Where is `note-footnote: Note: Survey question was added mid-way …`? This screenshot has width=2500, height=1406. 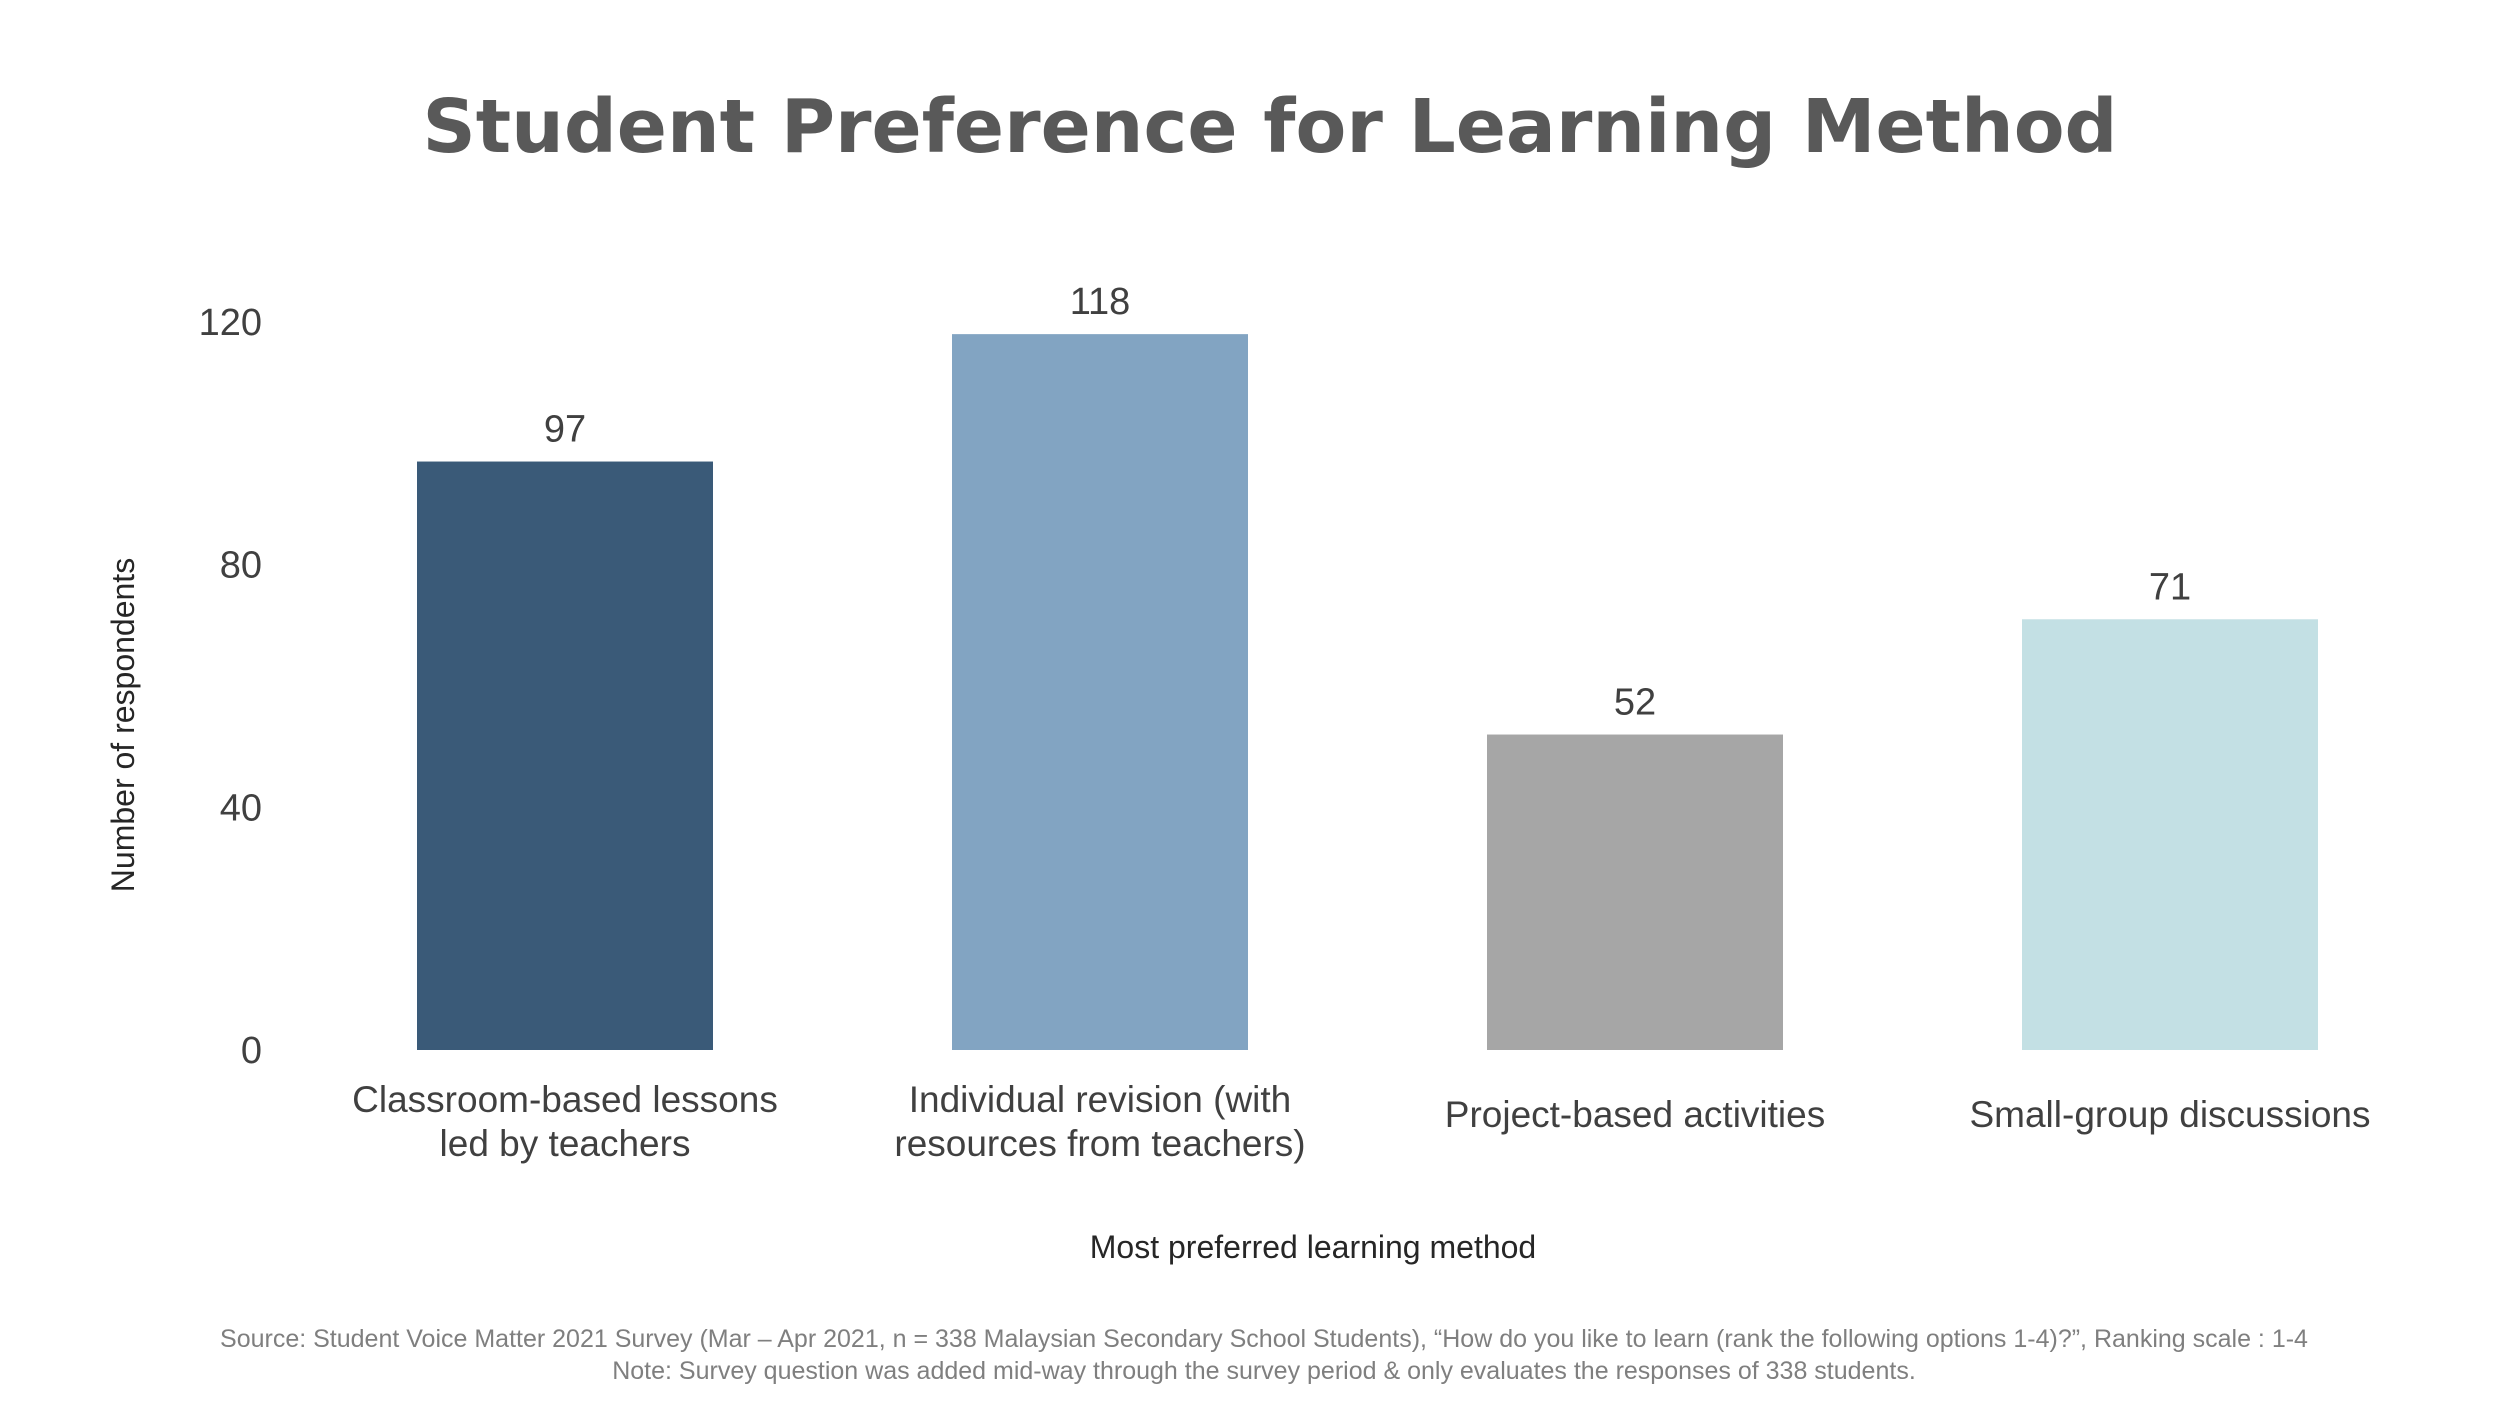
note-footnote: Note: Survey question was added mid-way … is located at coordinates (1264, 1371).